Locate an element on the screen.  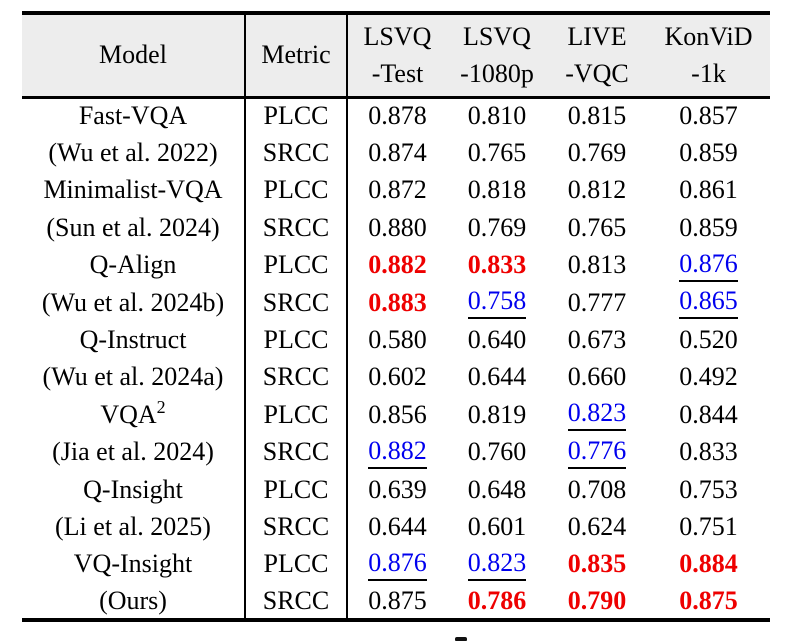
table-row: (Ours) SRCC 0.875 0.786 0.790 0.875 is located at coordinates (396, 602).